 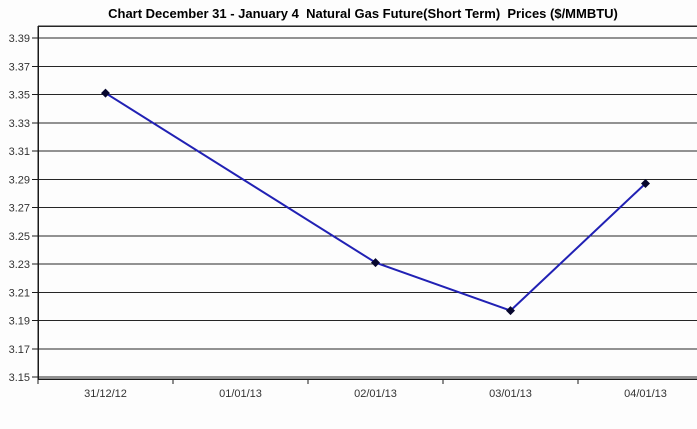 What do you see at coordinates (19, 39) in the screenshot?
I see `y-axis-tick-label: 3.39` at bounding box center [19, 39].